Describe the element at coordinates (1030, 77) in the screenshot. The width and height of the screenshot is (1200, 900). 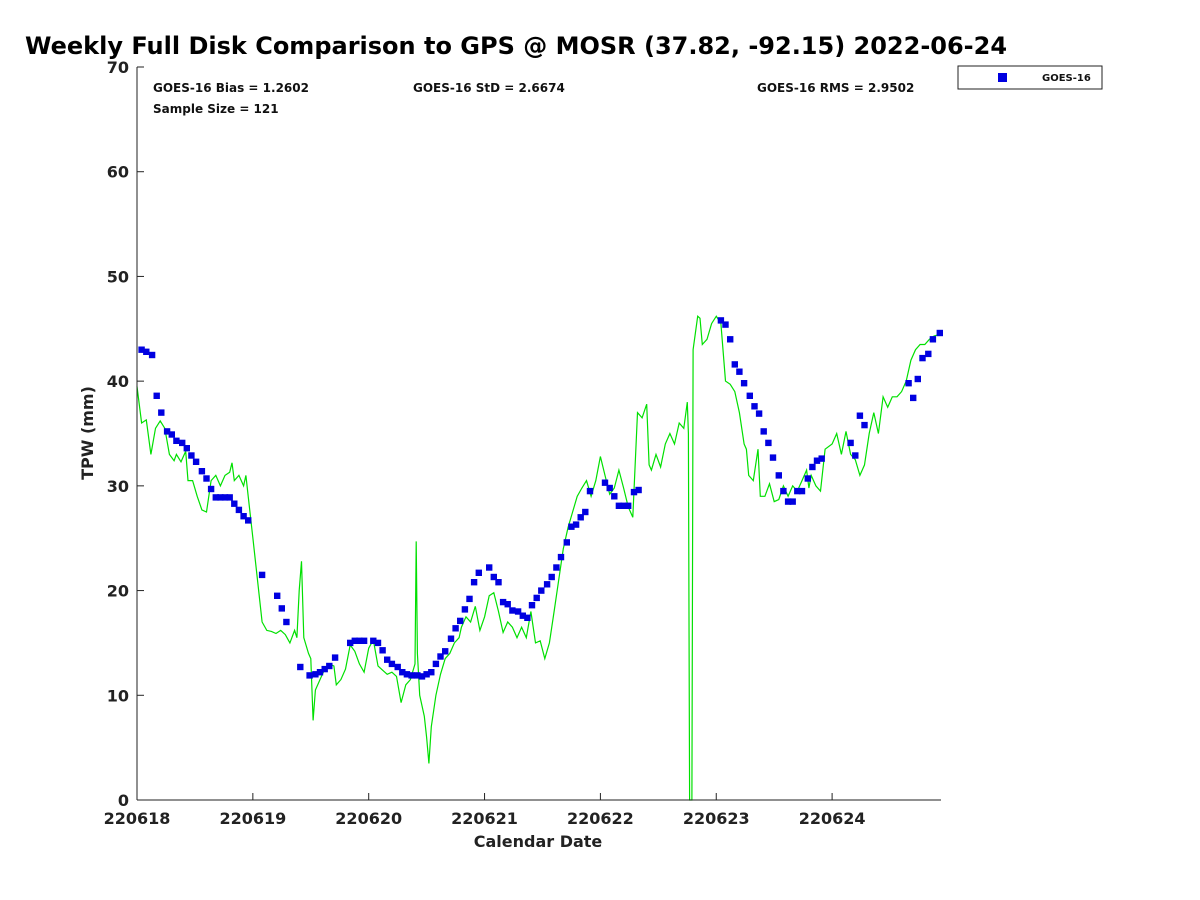
I see `legend-box` at that location.